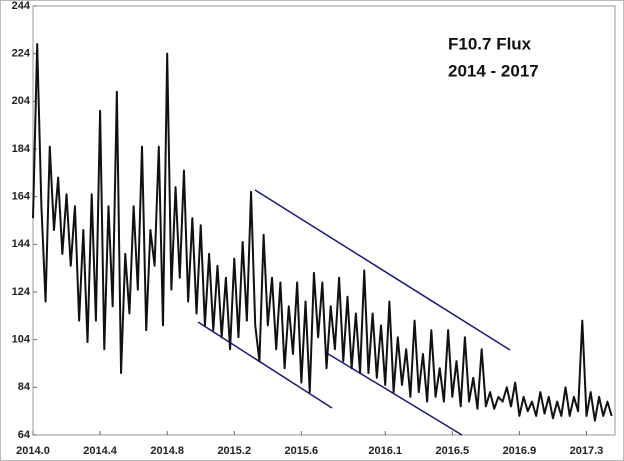 This screenshot has width=624, height=461. I want to click on x-tick-label: 2015.6, so click(302, 451).